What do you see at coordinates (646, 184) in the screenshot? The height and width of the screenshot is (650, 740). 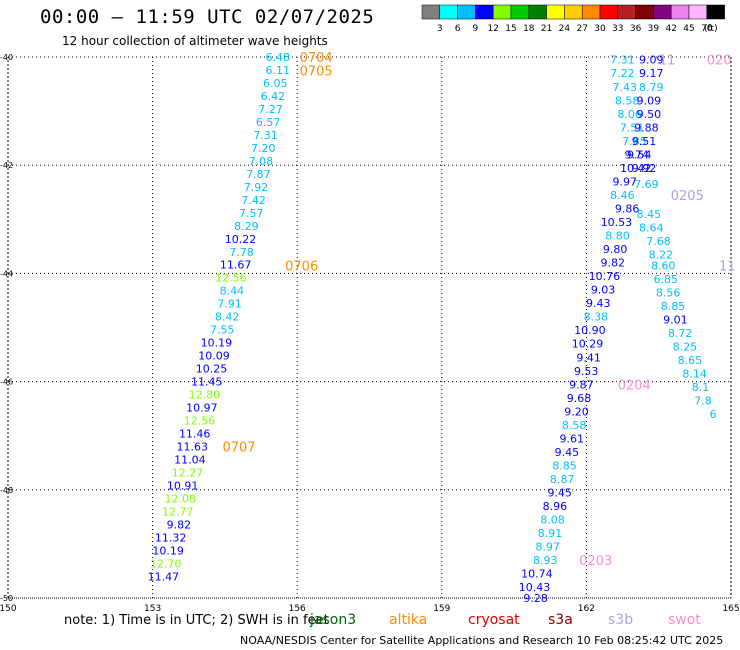 I see `wave-height-value: 7.69` at bounding box center [646, 184].